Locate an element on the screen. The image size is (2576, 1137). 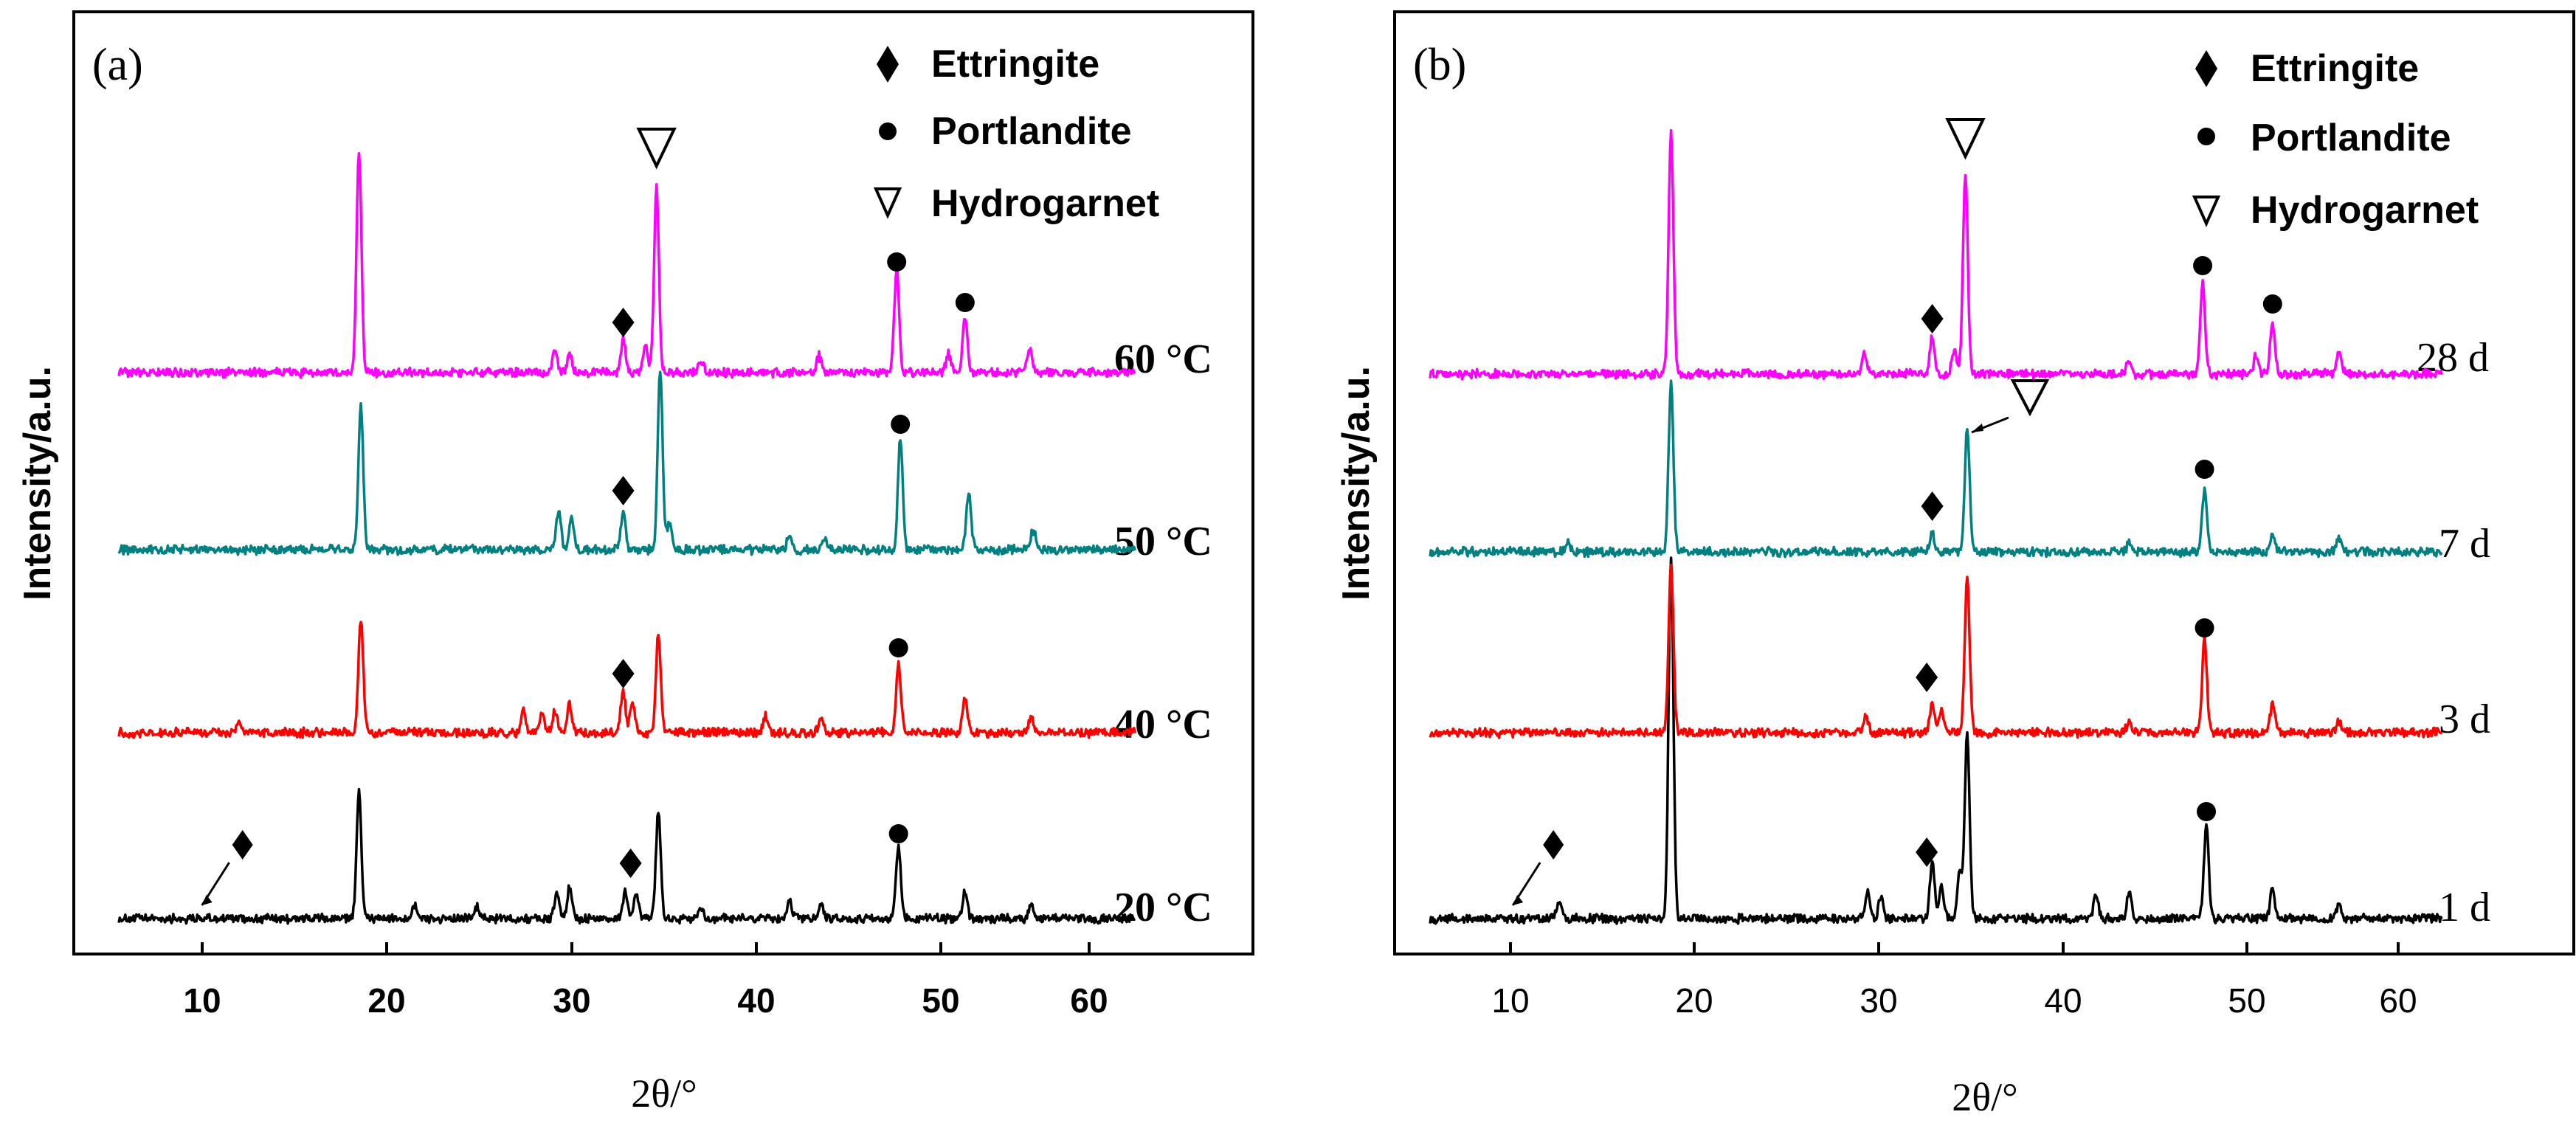
panel-a-series-0-annotation-2-arrow-head is located at coordinates (207, 900).